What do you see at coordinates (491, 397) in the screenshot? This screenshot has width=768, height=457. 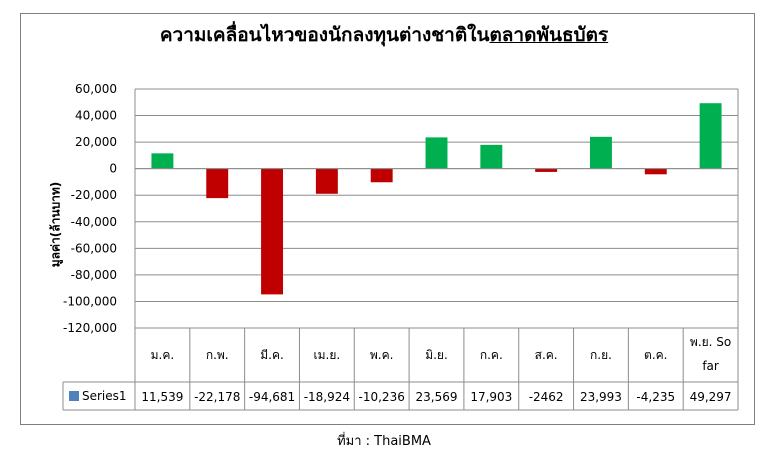 I see `data-table-value: 17,903` at bounding box center [491, 397].